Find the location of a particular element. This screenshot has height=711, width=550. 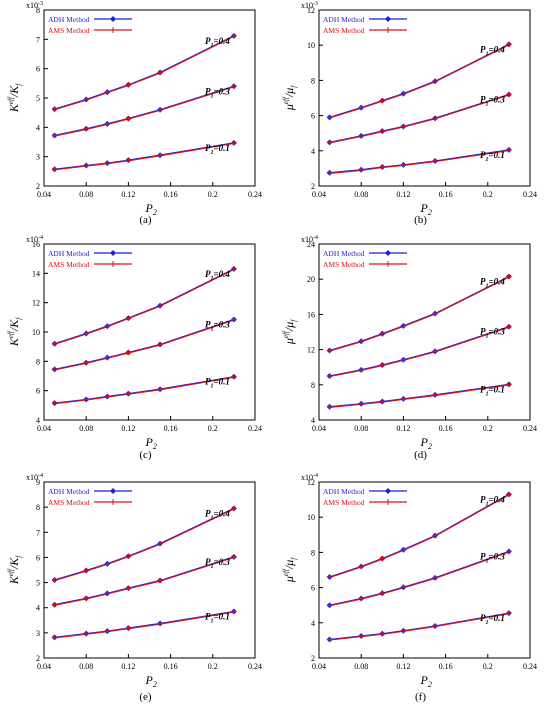

y-axis-title: Keff/Kf is located at coordinates (15, 570).